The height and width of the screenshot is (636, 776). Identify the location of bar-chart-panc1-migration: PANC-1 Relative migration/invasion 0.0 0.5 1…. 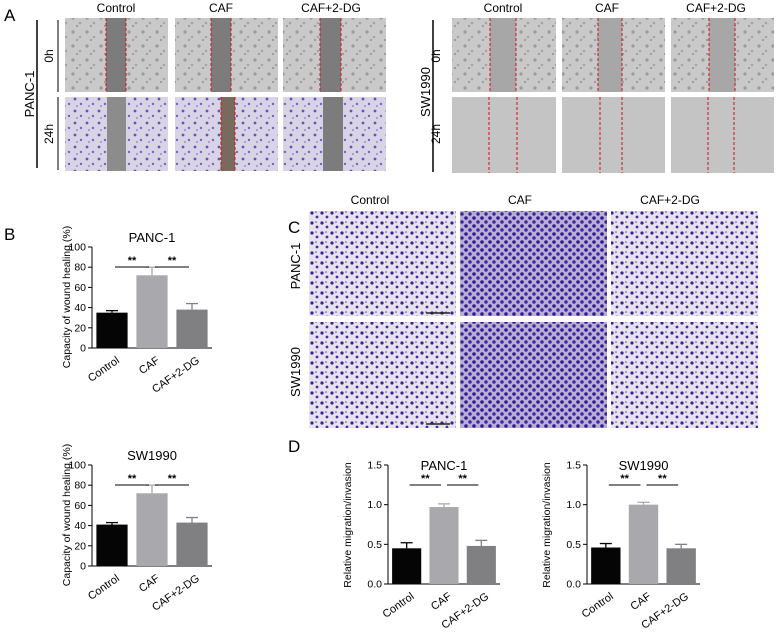
(421, 545).